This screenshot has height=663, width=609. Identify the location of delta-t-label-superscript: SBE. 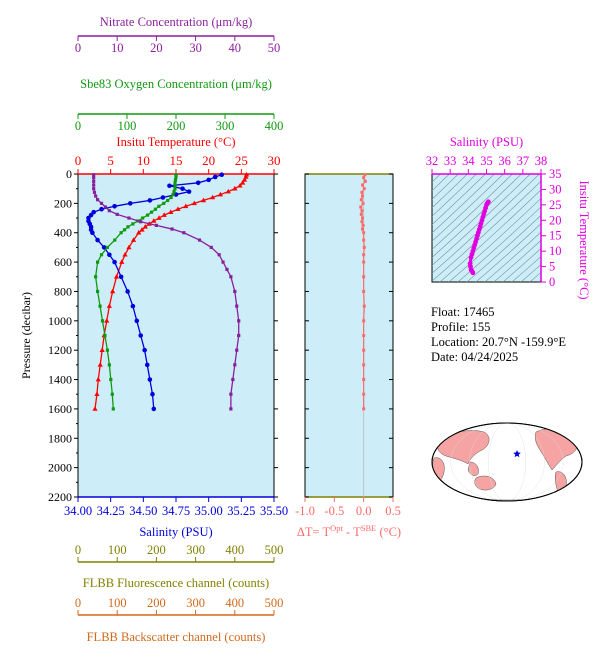
(369, 528).